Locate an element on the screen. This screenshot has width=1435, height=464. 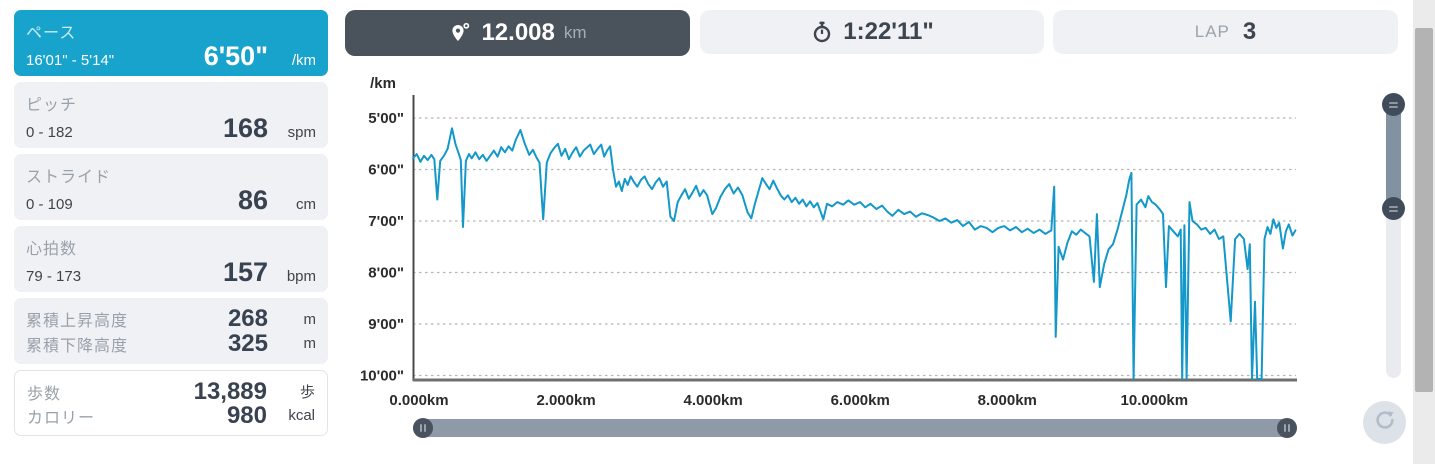
svg-text: /km is located at coordinates (383, 83).